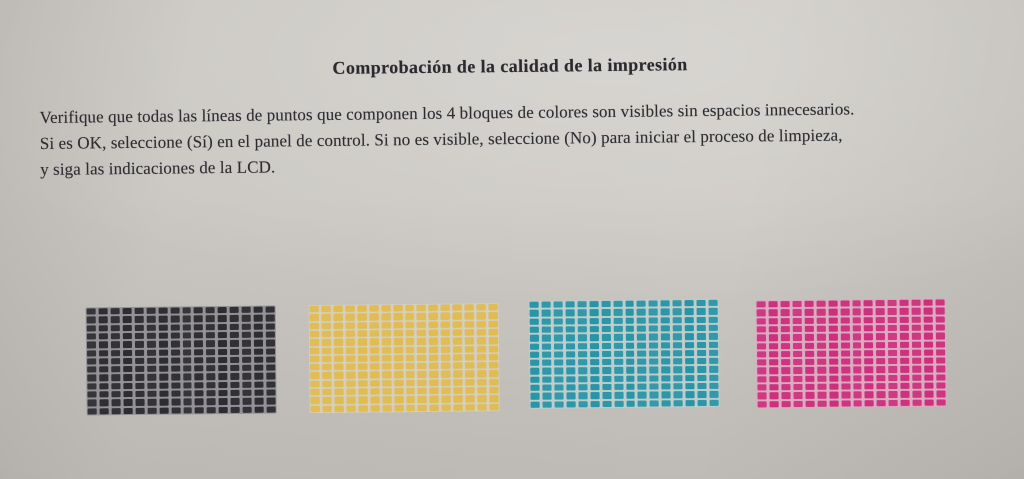 This screenshot has height=479, width=1024. Describe the element at coordinates (181, 360) in the screenshot. I see `black-ink-block` at that location.